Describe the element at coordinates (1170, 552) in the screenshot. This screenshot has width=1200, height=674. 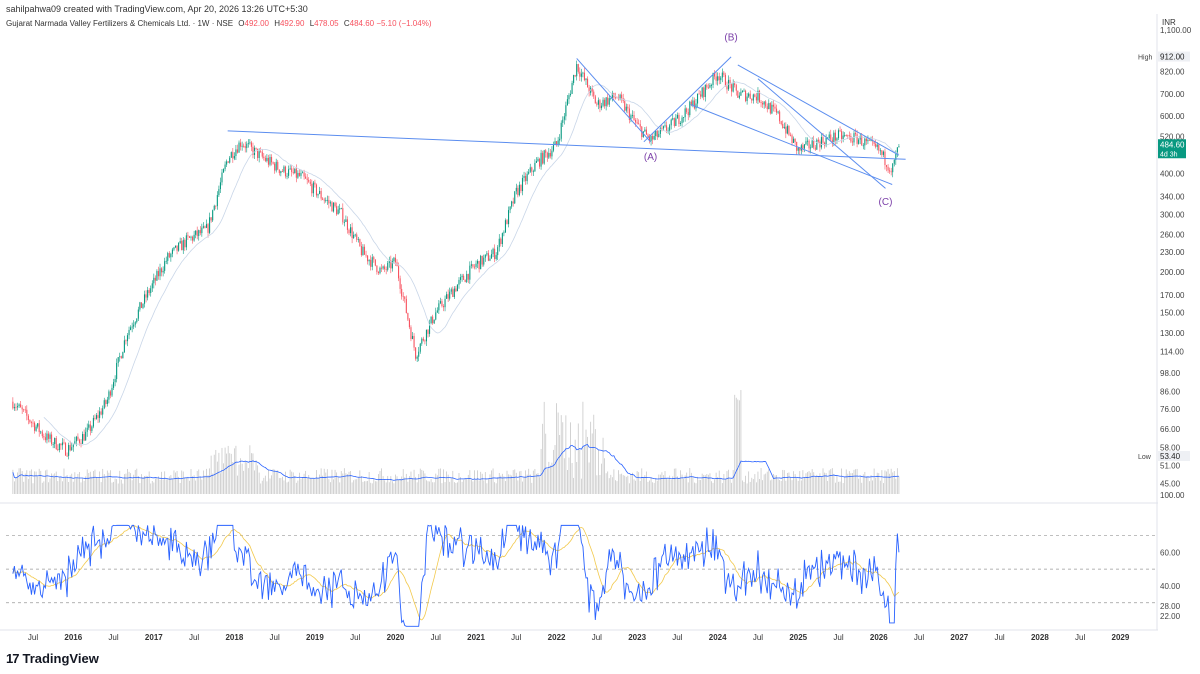
I see `rsi-tick-label: 60.00` at that location.